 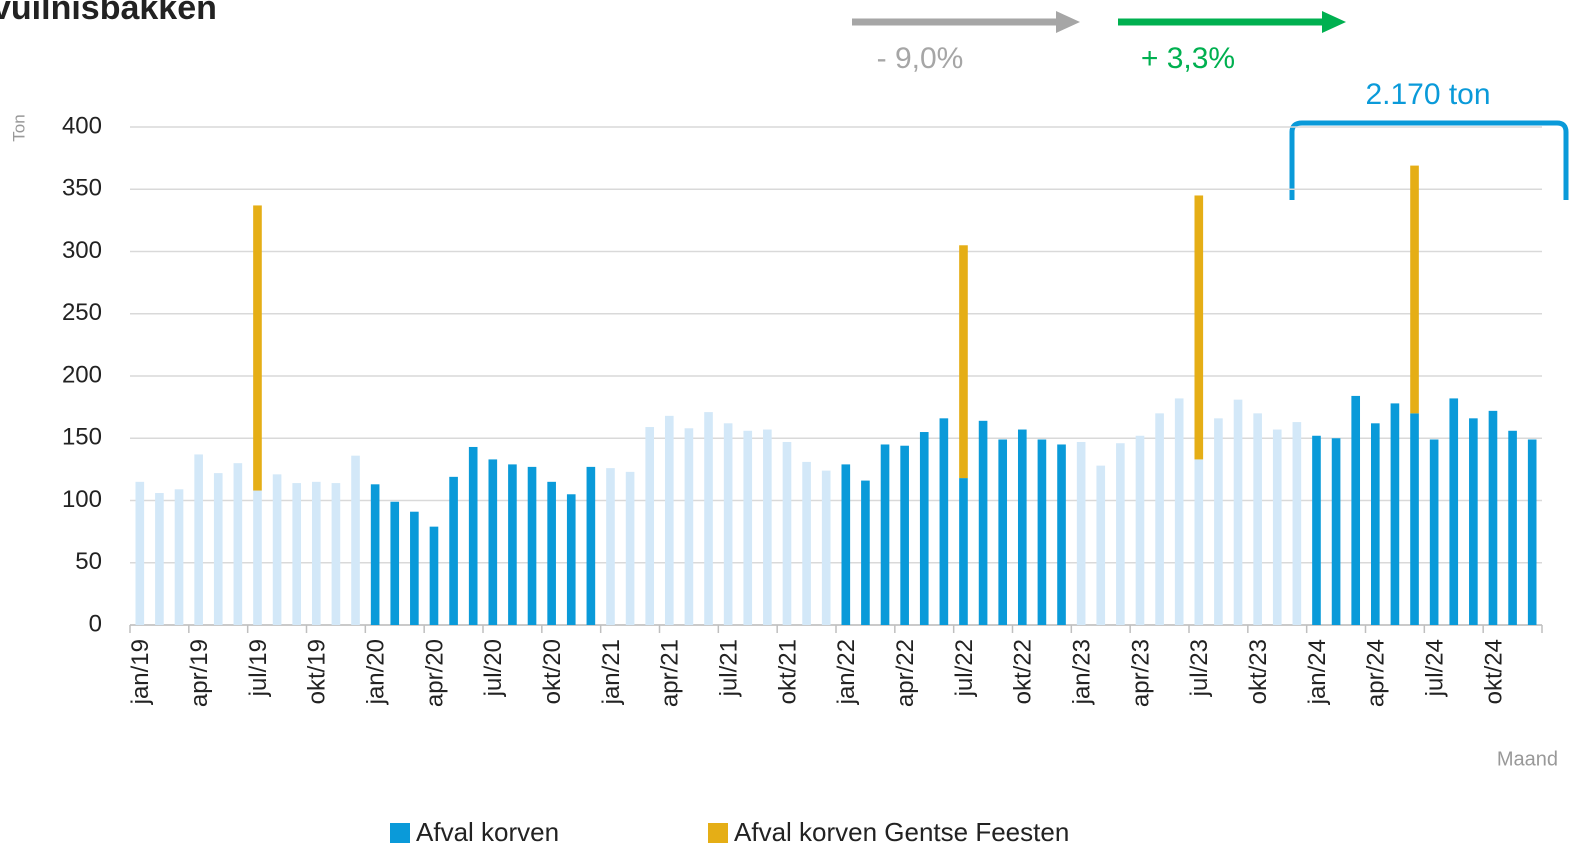 I want to click on y-tick-label: 300, so click(x=82, y=250).